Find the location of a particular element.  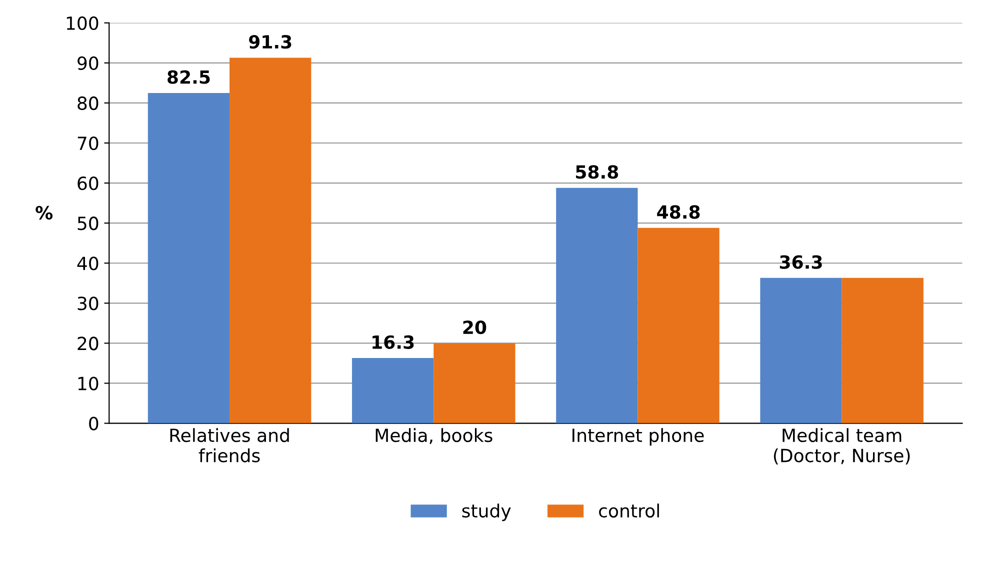

y-tick-label: 20 is located at coordinates (88, 343).